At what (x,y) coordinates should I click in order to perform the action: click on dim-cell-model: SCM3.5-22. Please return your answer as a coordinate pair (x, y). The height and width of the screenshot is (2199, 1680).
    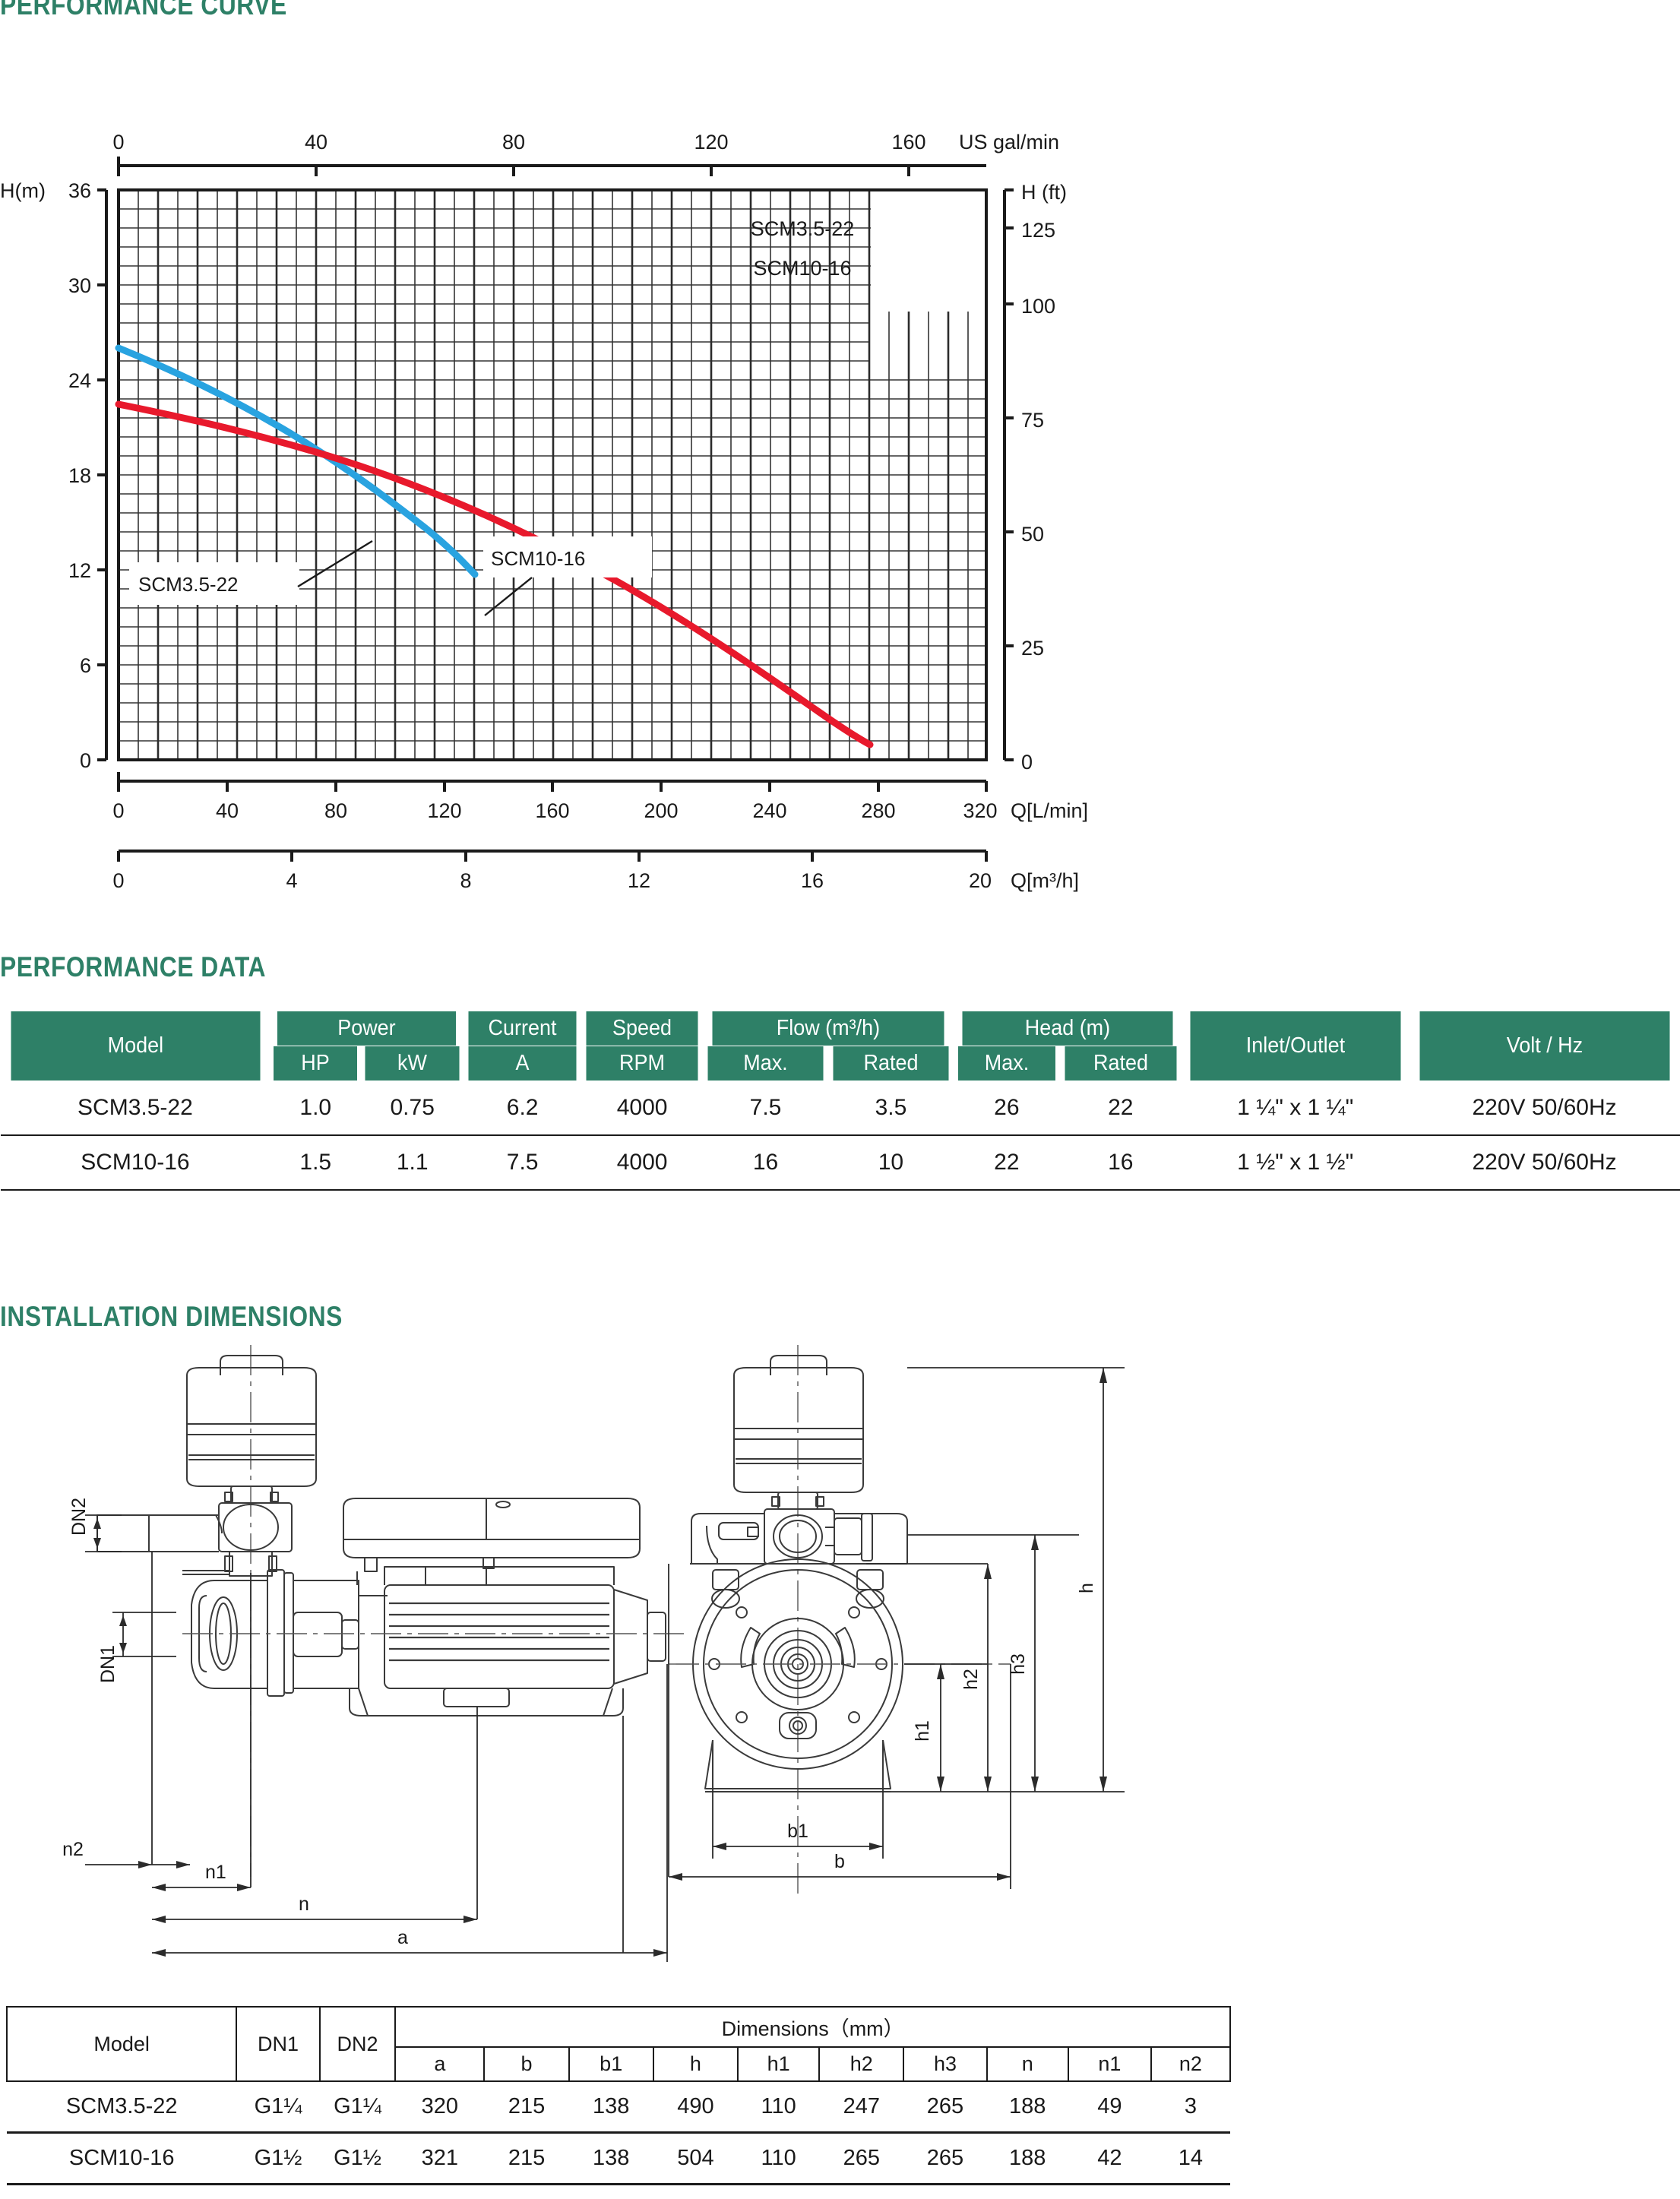
    Looking at the image, I should click on (122, 2107).